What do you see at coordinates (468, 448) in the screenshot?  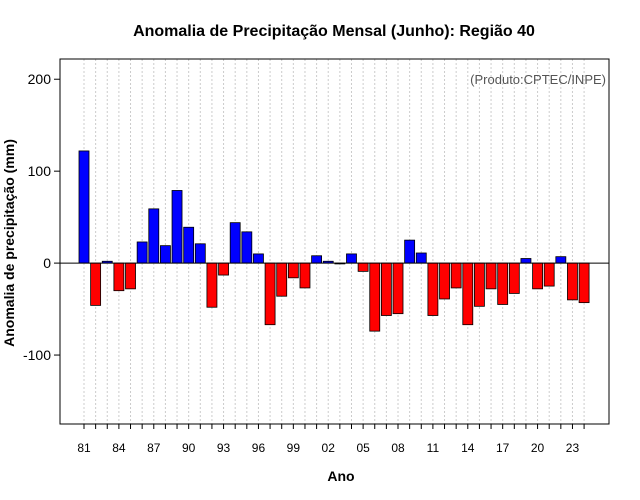 I see `x-tick-label: 14` at bounding box center [468, 448].